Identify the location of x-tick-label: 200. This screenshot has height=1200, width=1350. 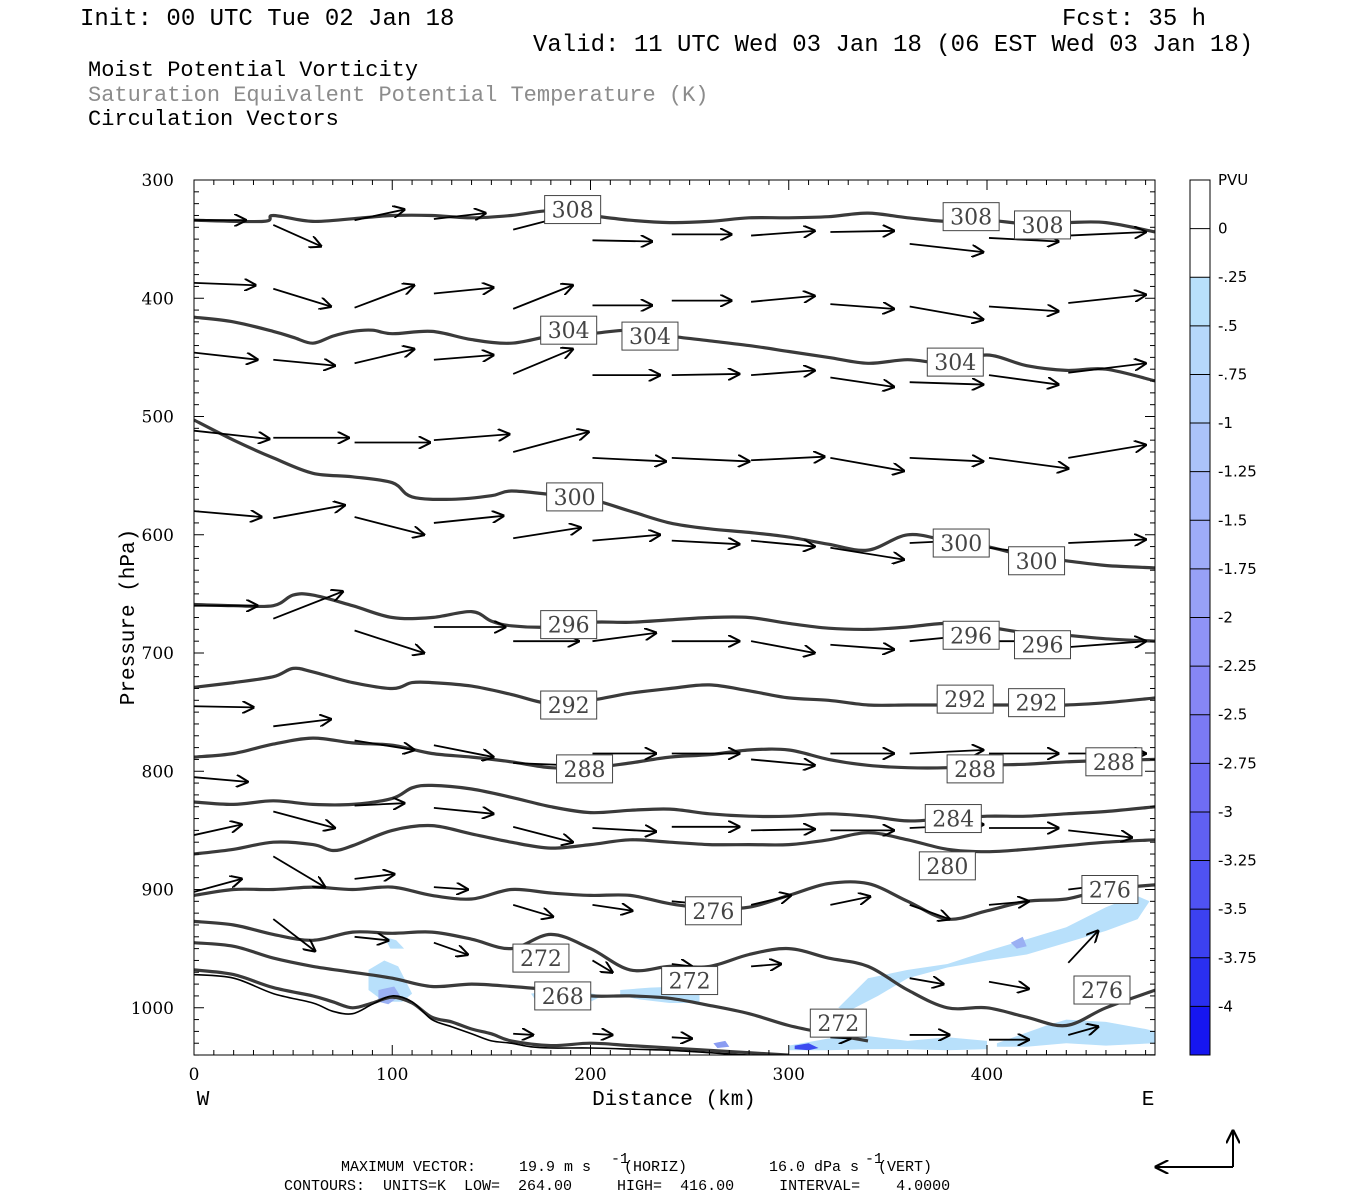
(590, 1075).